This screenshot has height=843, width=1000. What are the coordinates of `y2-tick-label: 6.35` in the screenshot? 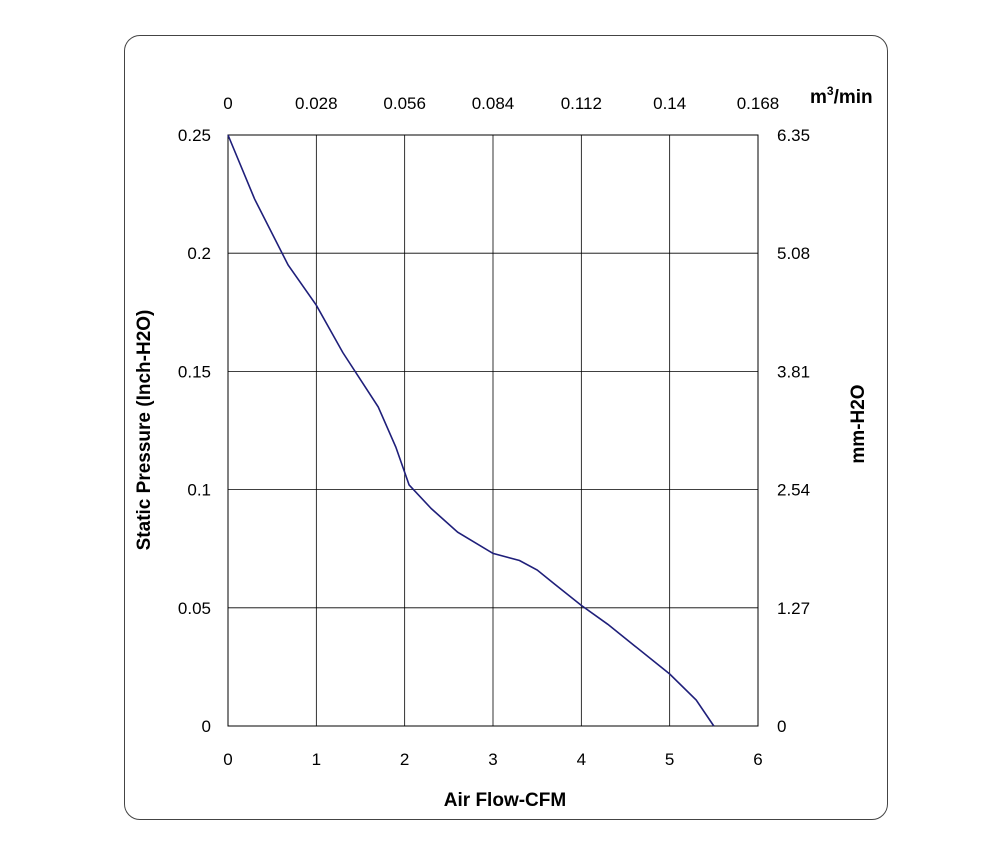 It's located at (793, 135).